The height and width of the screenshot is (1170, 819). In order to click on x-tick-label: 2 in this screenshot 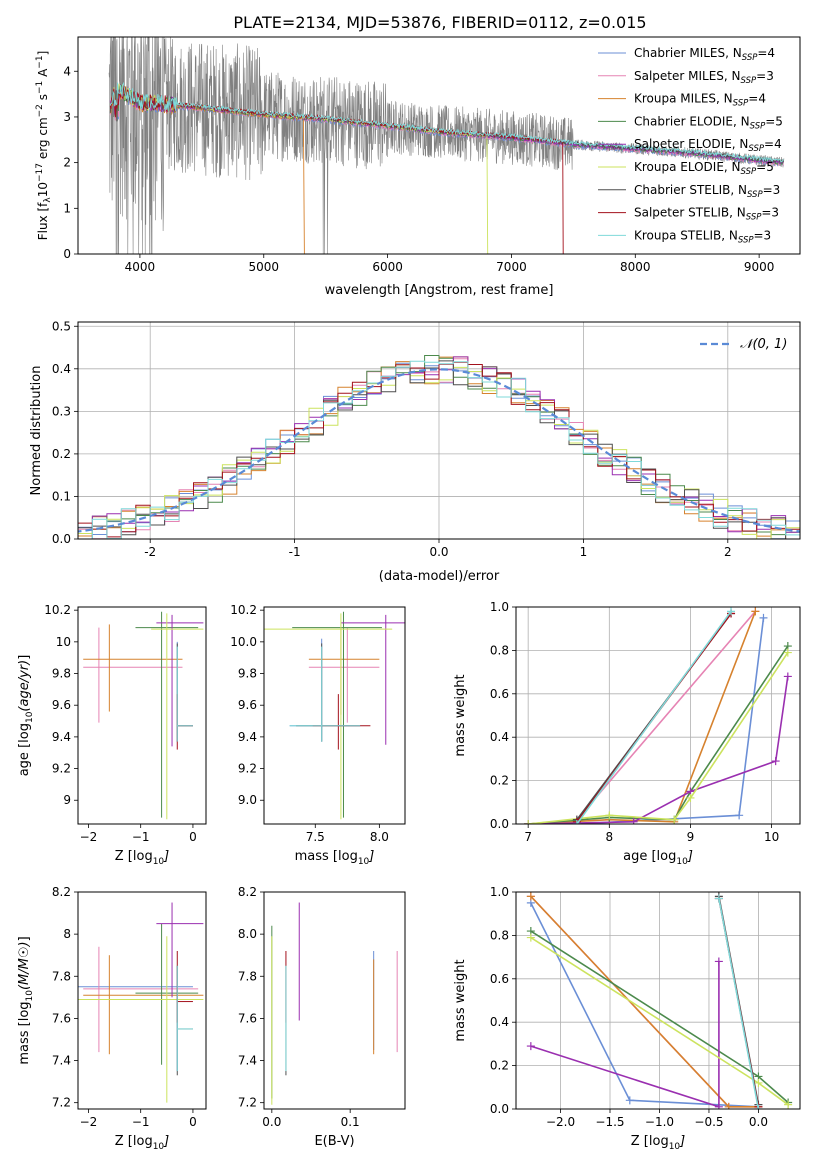, I will do `click(728, 552)`.